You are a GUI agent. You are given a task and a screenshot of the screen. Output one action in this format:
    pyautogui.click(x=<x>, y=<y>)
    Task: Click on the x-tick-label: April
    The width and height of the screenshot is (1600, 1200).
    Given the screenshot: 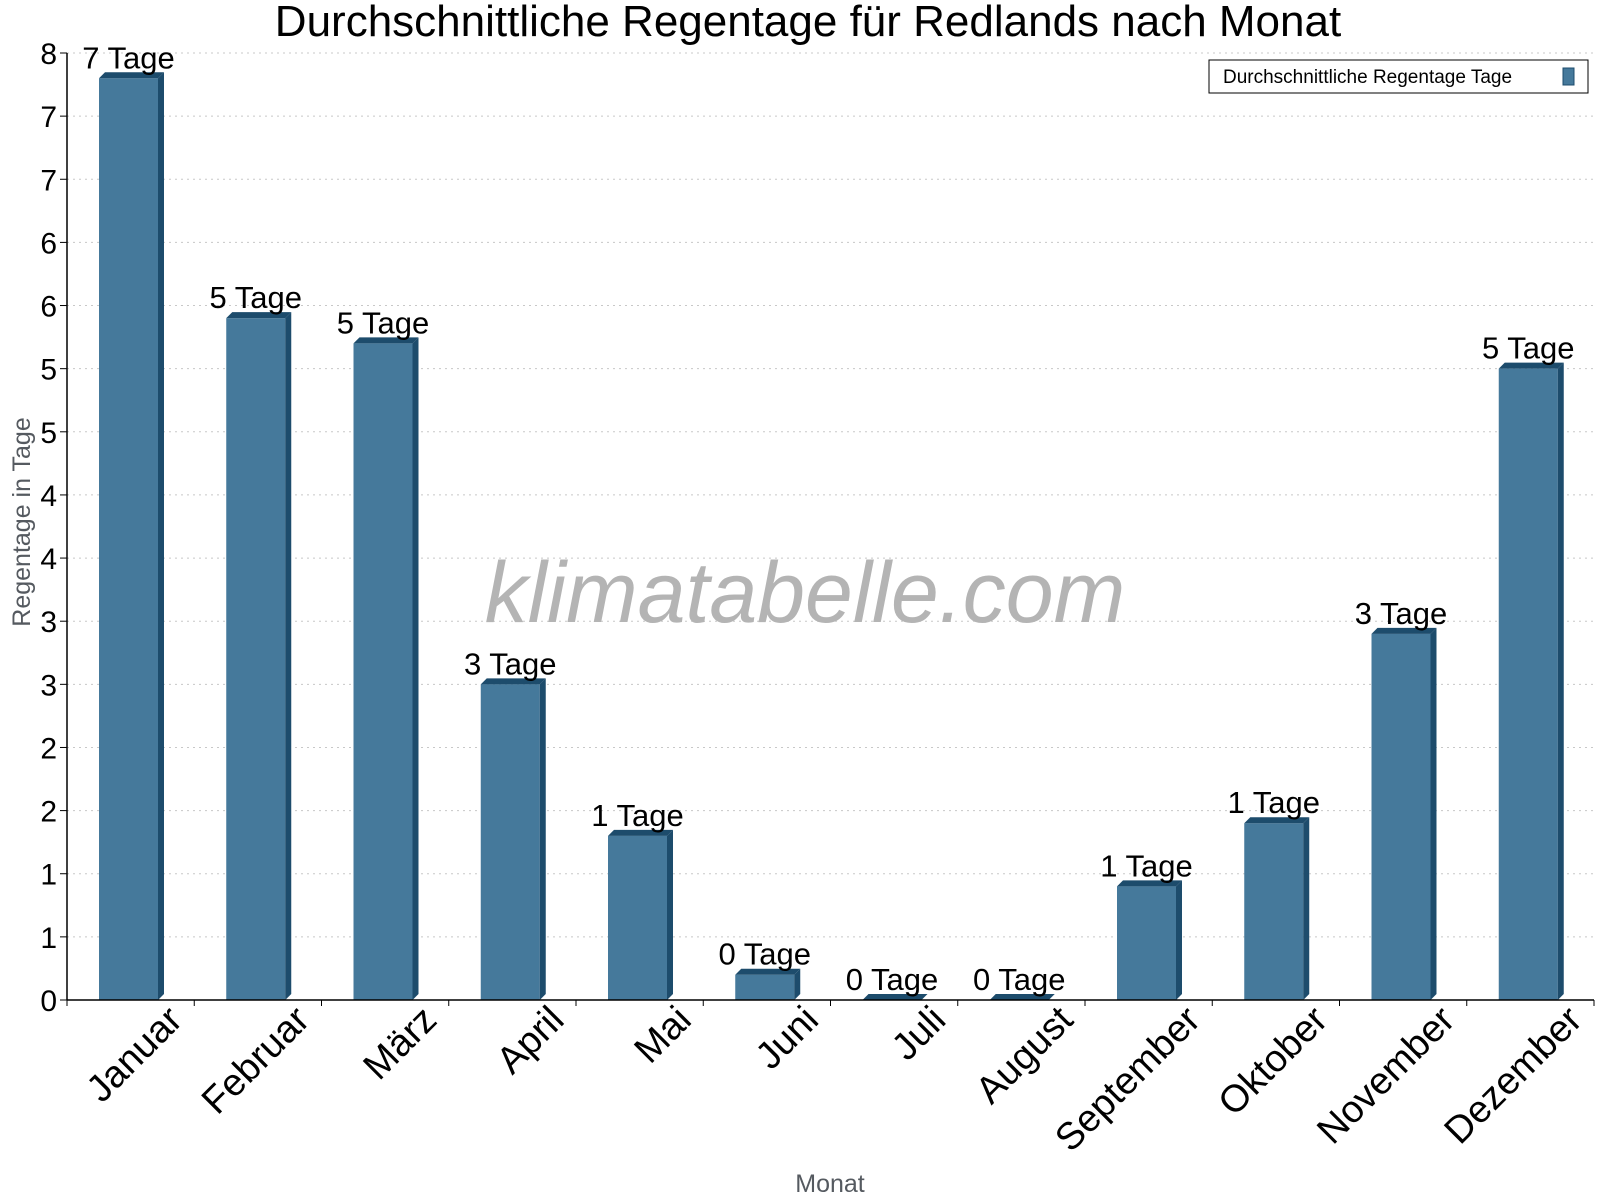 What is the action you would take?
    pyautogui.click(x=530, y=1040)
    